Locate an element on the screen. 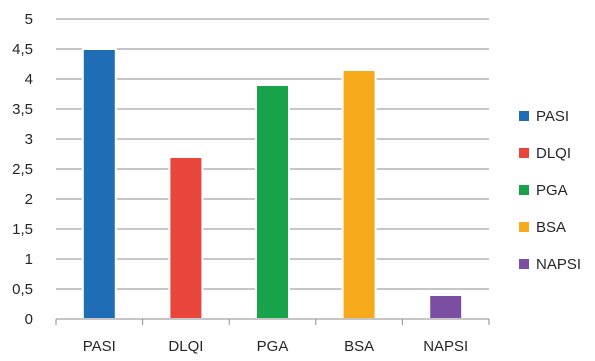  x-category-label: BSA is located at coordinates (359, 346).